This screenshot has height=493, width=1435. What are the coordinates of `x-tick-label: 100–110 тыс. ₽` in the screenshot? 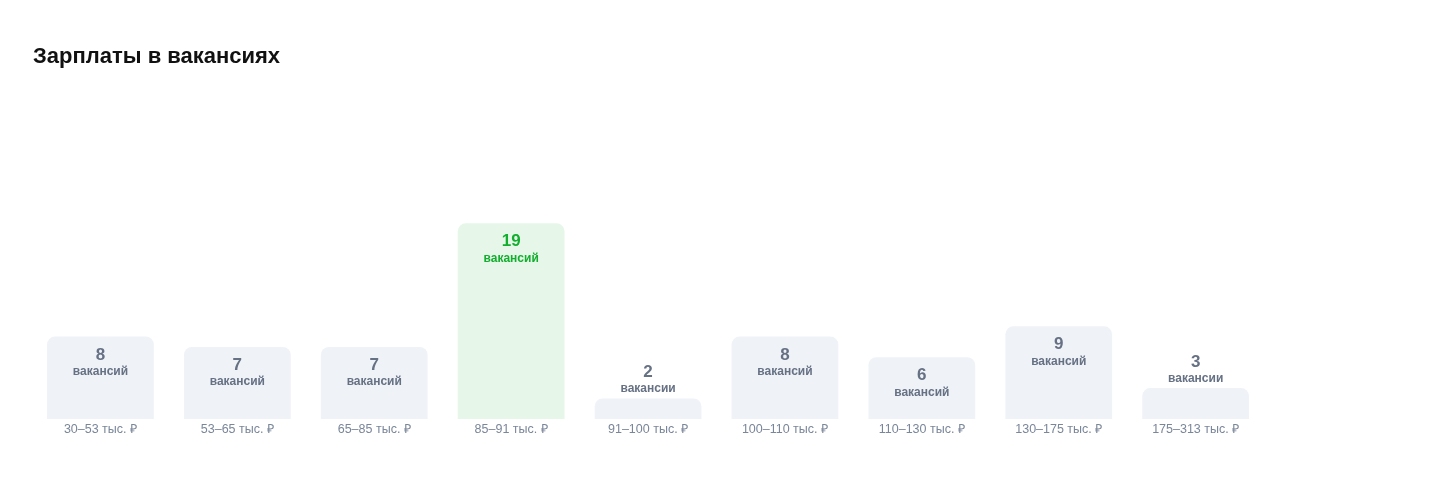 It's located at (785, 428).